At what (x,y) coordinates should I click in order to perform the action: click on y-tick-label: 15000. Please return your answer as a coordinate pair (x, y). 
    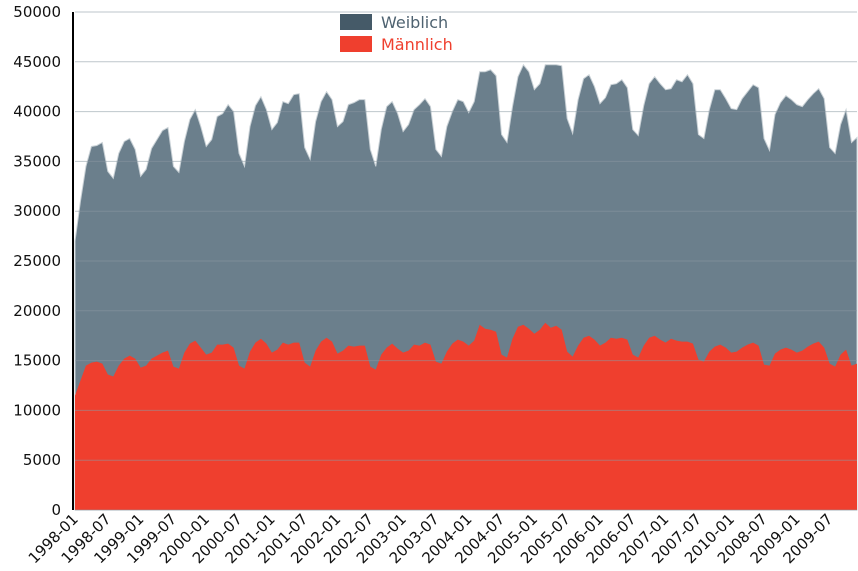
    Looking at the image, I should click on (37, 361).